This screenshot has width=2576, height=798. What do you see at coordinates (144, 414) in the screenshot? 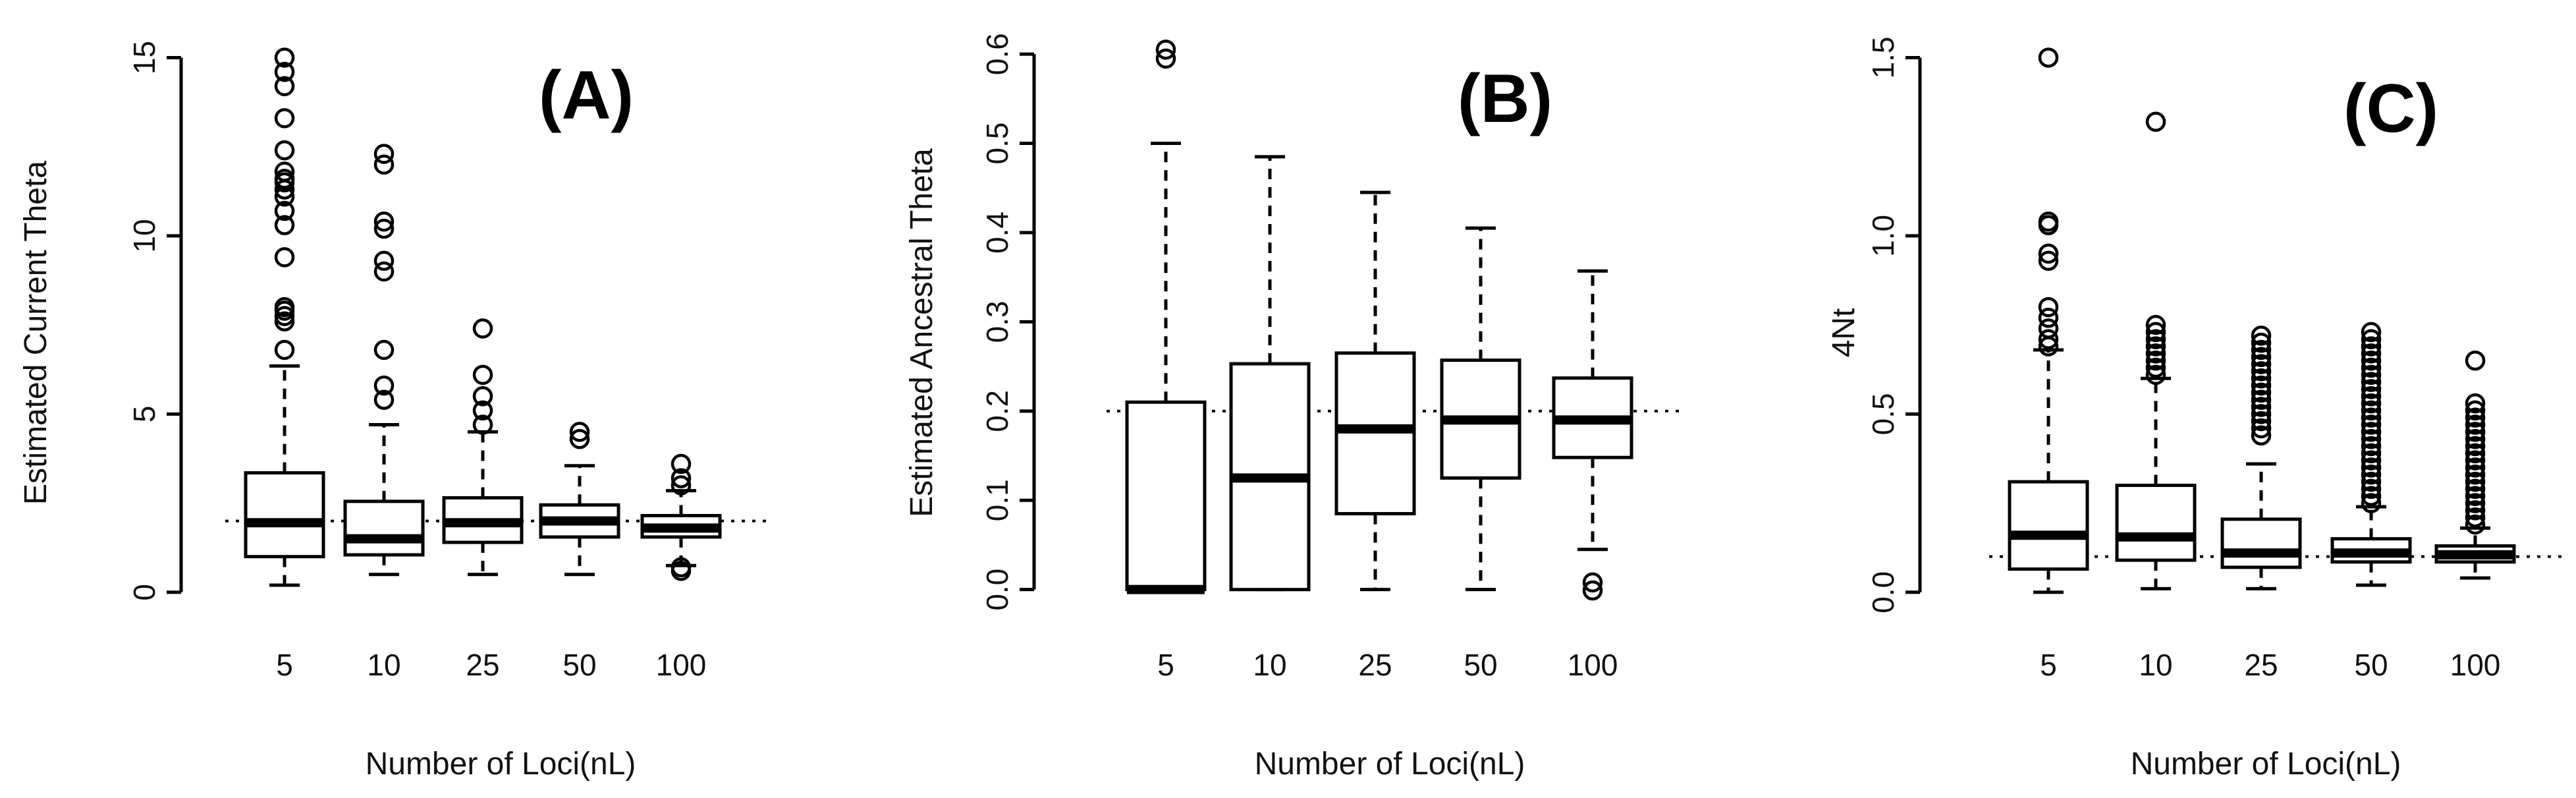
I see `y-tick-label: 5` at bounding box center [144, 414].